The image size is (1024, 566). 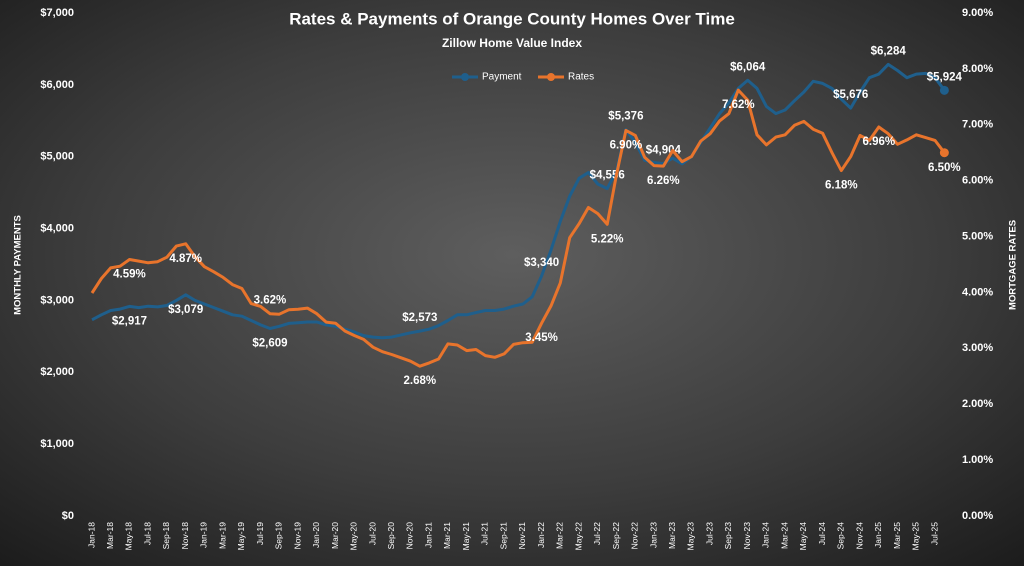 What do you see at coordinates (664, 151) in the screenshot?
I see `data-label: $4,904` at bounding box center [664, 151].